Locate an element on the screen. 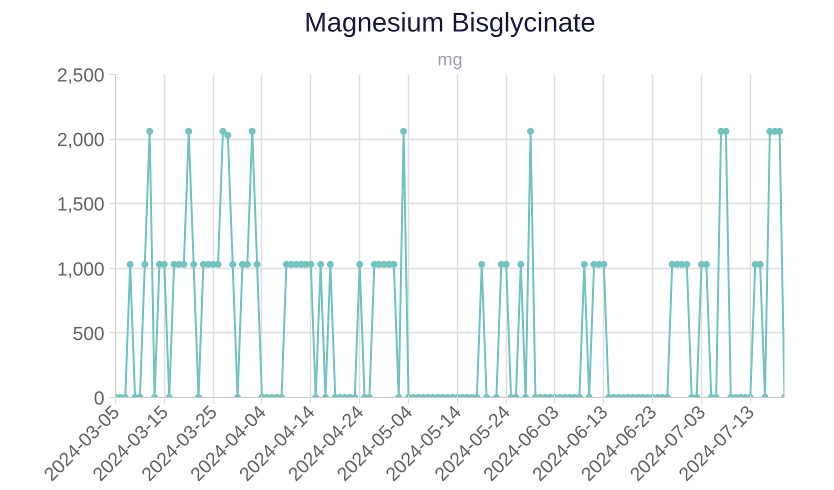 Image resolution: width=834 pixels, height=490 pixels. chart-subtitle: mg is located at coordinates (450, 60).